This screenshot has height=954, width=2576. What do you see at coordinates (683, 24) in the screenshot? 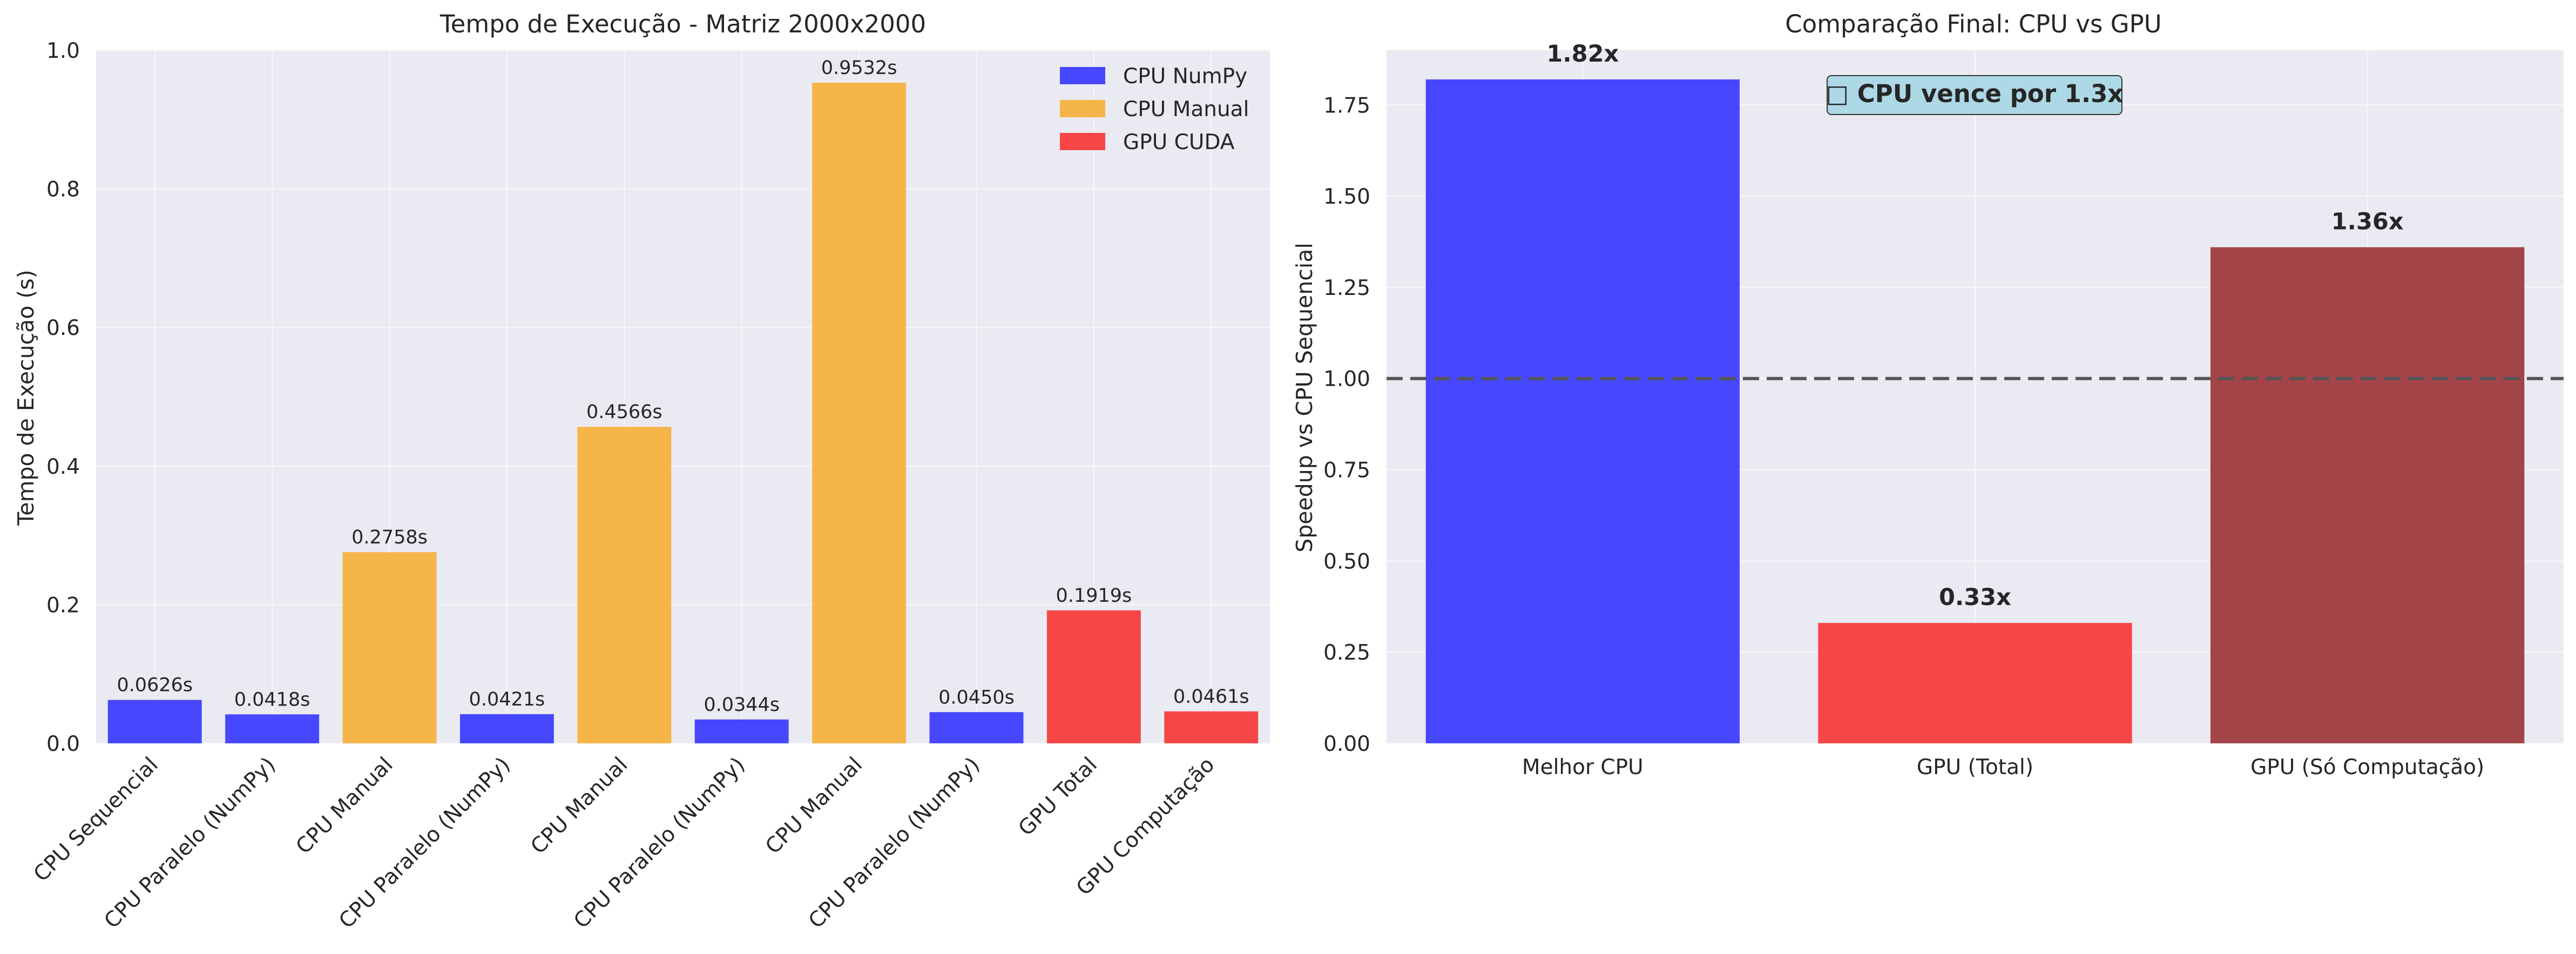
I see `left-chart-title: Tempo de Execução - Matriz 2000x2000` at bounding box center [683, 24].